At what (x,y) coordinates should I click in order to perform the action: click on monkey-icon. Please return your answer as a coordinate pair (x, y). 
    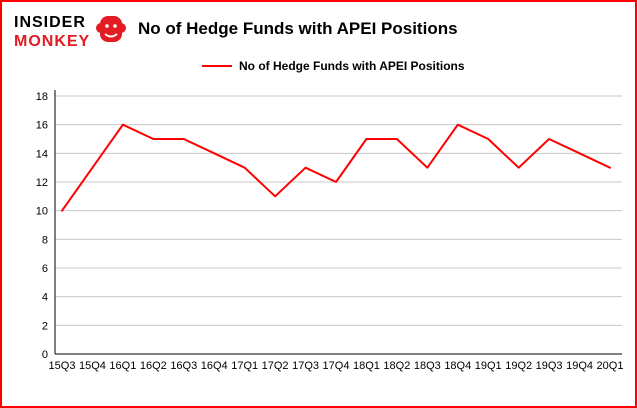
    Looking at the image, I should click on (111, 32).